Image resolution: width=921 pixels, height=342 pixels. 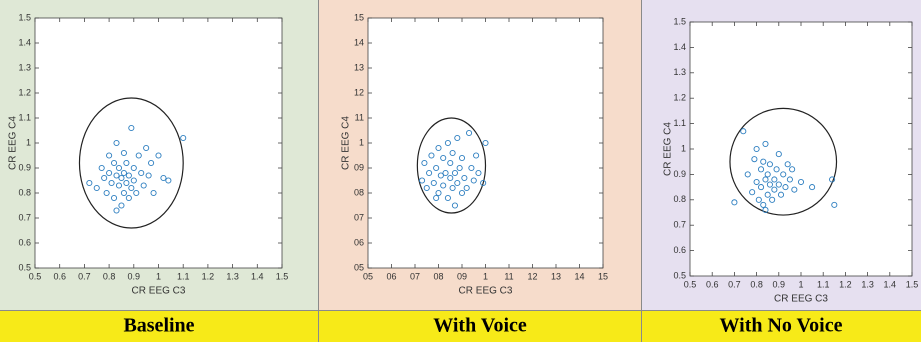 What do you see at coordinates (679, 199) in the screenshot?
I see `y-tick-label: 0.8` at bounding box center [679, 199].